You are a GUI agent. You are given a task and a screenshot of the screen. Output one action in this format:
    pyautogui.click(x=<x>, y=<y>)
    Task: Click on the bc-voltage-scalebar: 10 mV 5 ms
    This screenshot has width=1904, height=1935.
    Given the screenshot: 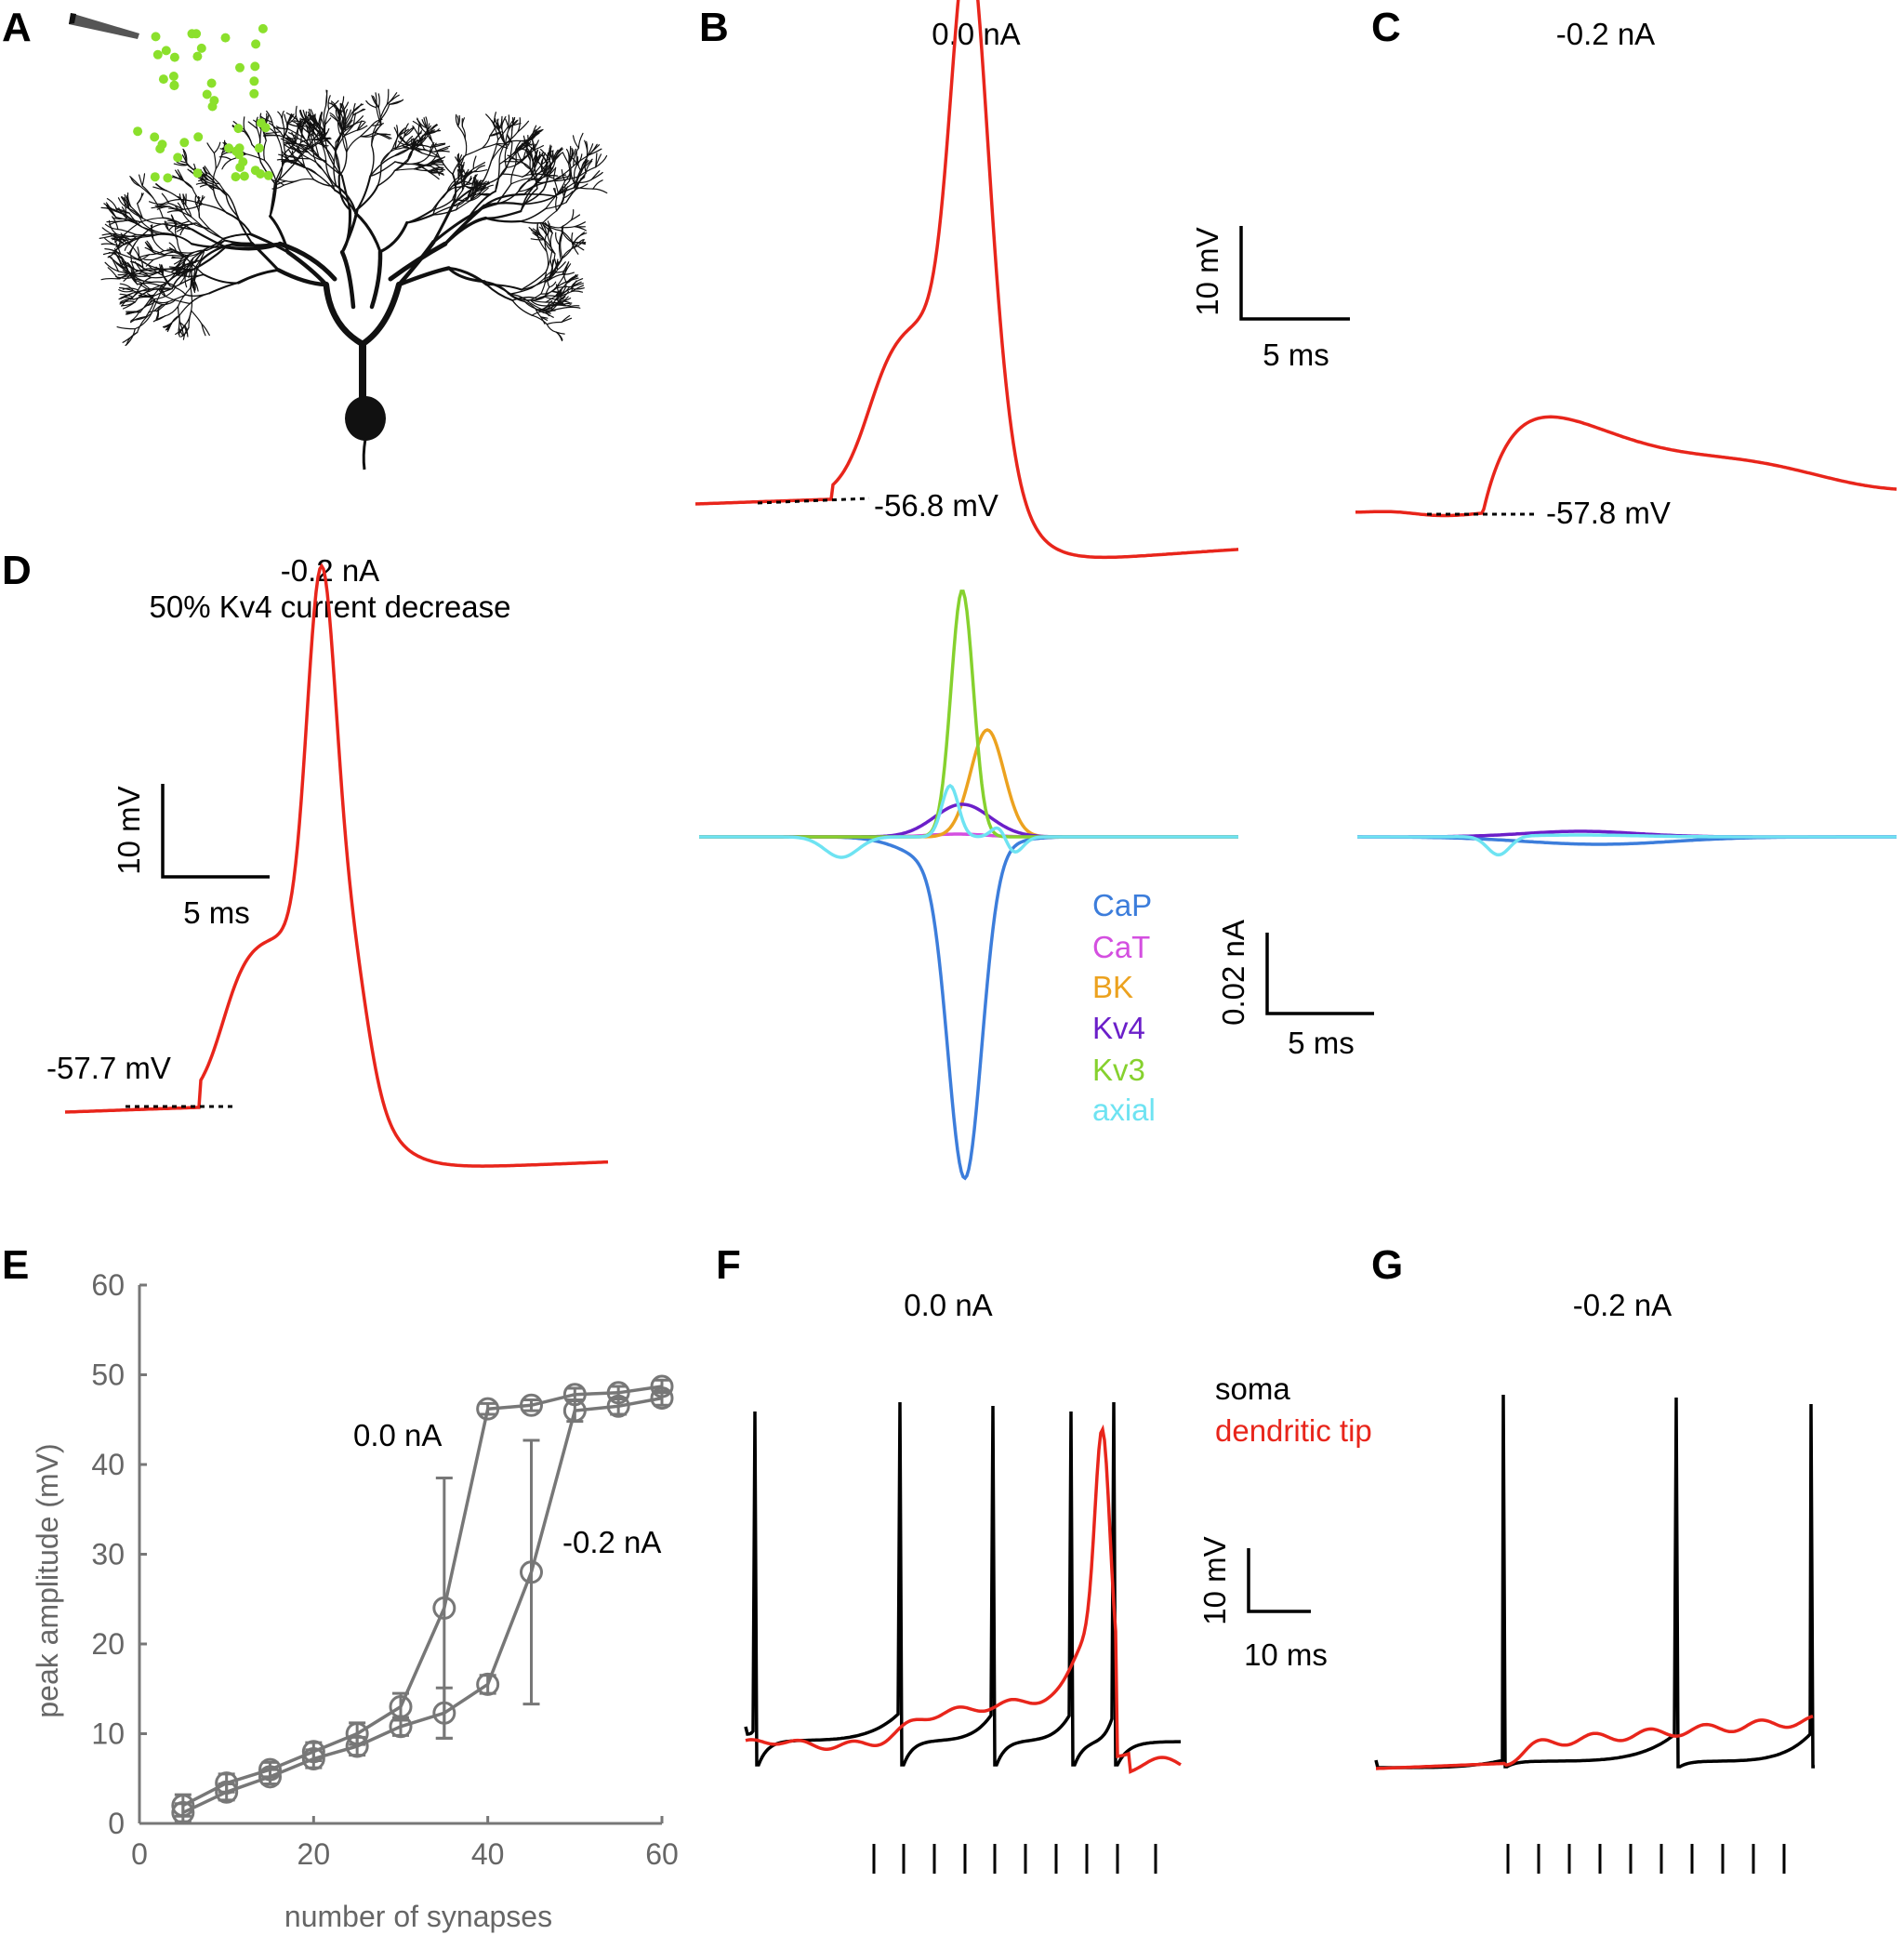 What is the action you would take?
    pyautogui.click(x=1270, y=299)
    